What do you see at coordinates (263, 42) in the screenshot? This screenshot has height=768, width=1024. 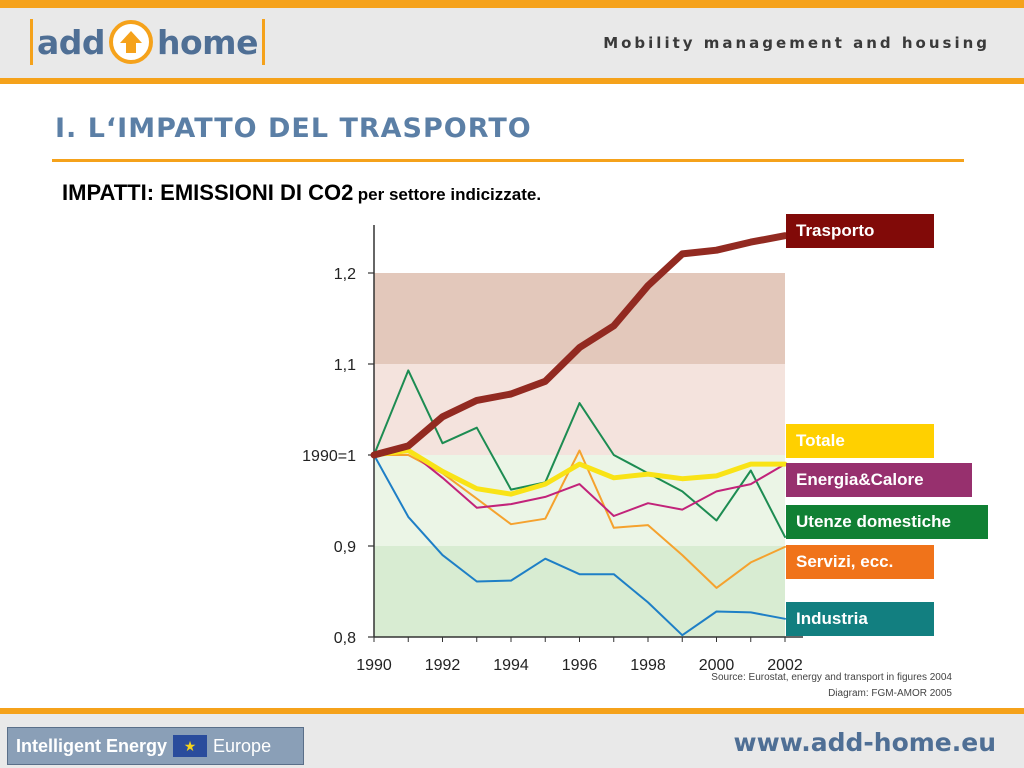 I see `logo-bar-right` at bounding box center [263, 42].